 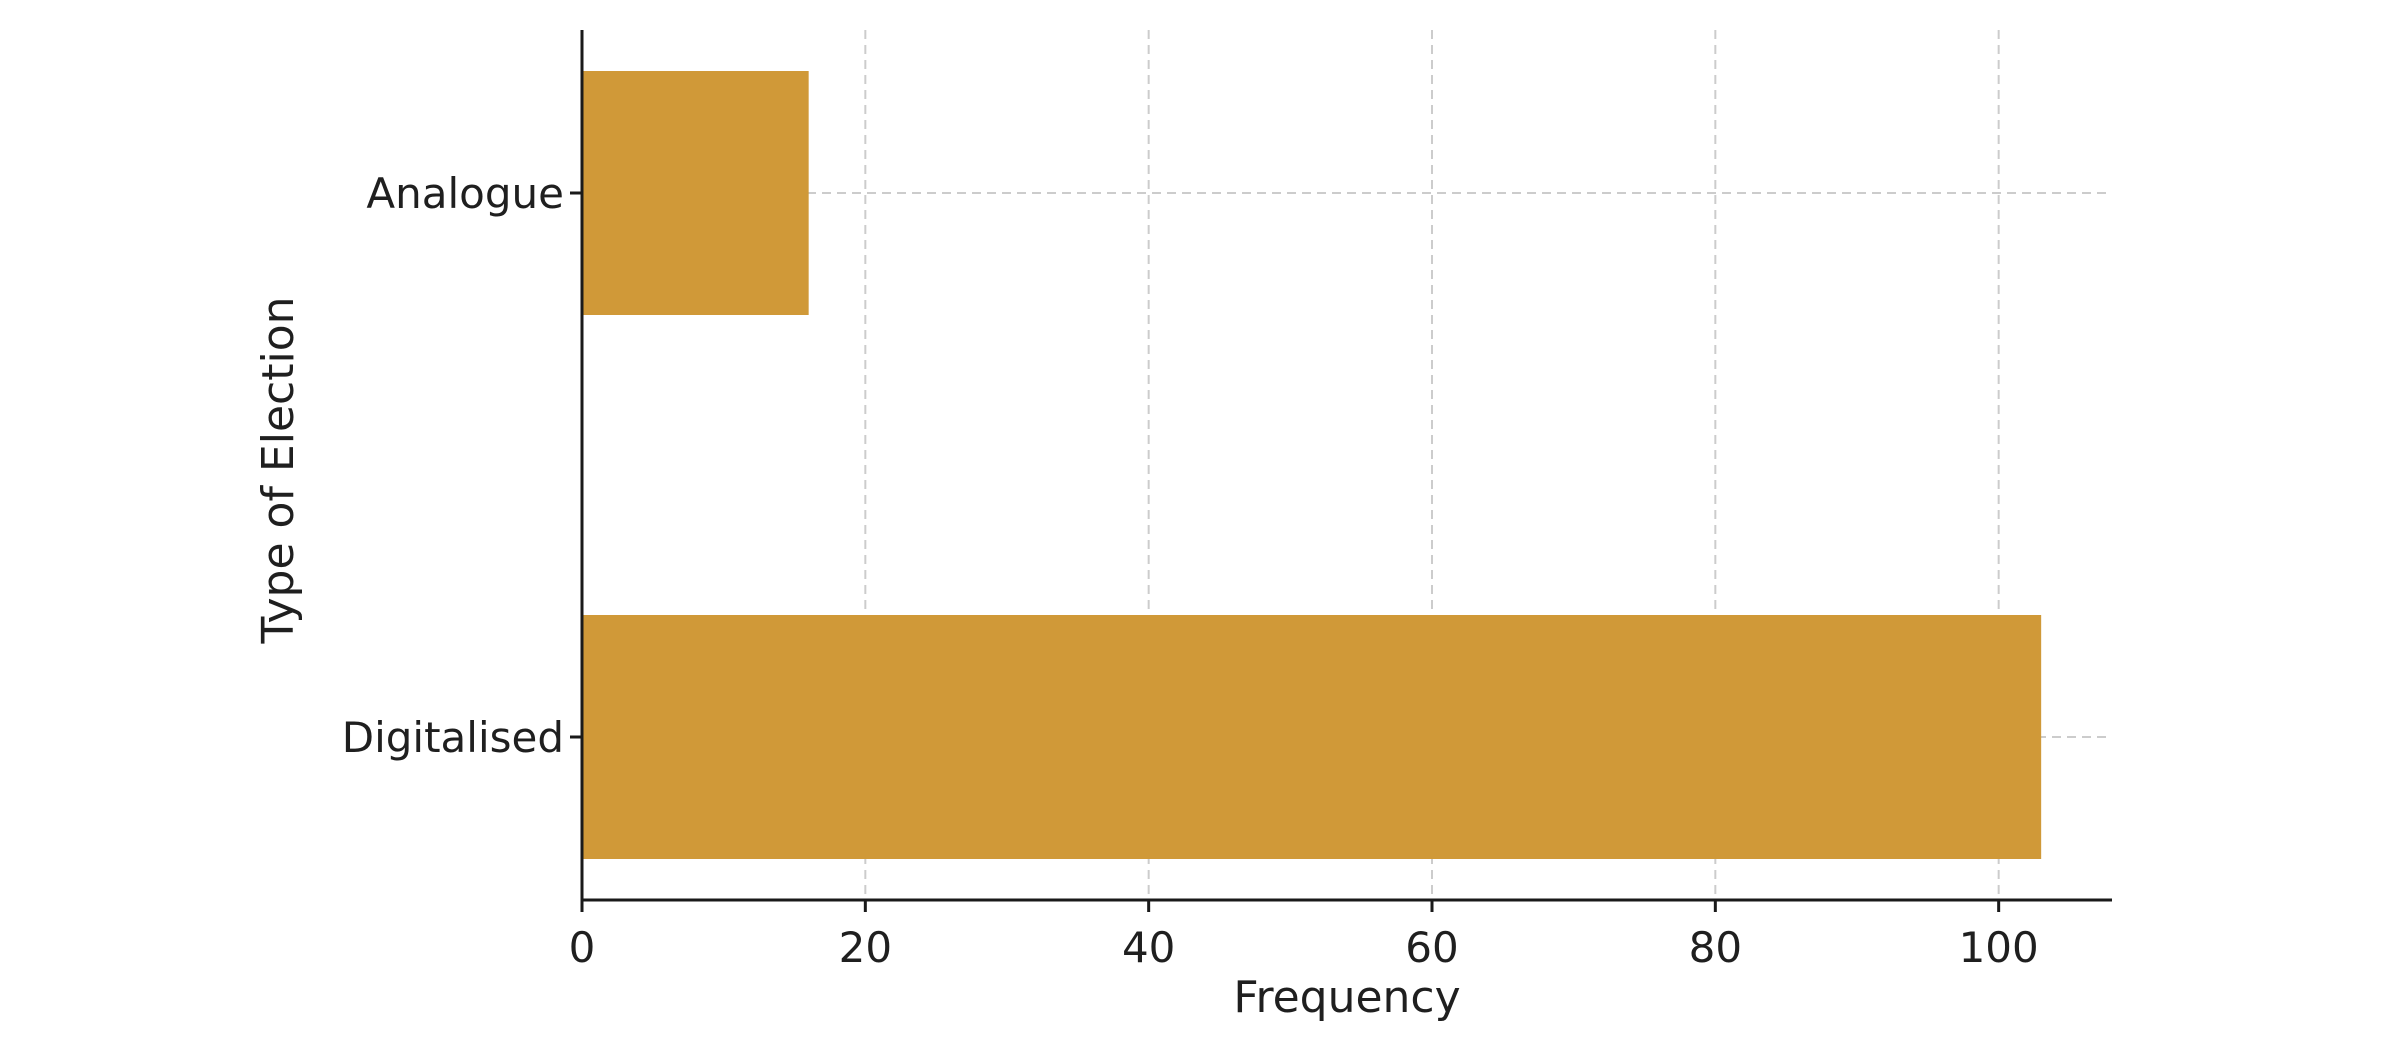 What do you see at coordinates (278, 470) in the screenshot?
I see `y-axis-label: Type of Election` at bounding box center [278, 470].